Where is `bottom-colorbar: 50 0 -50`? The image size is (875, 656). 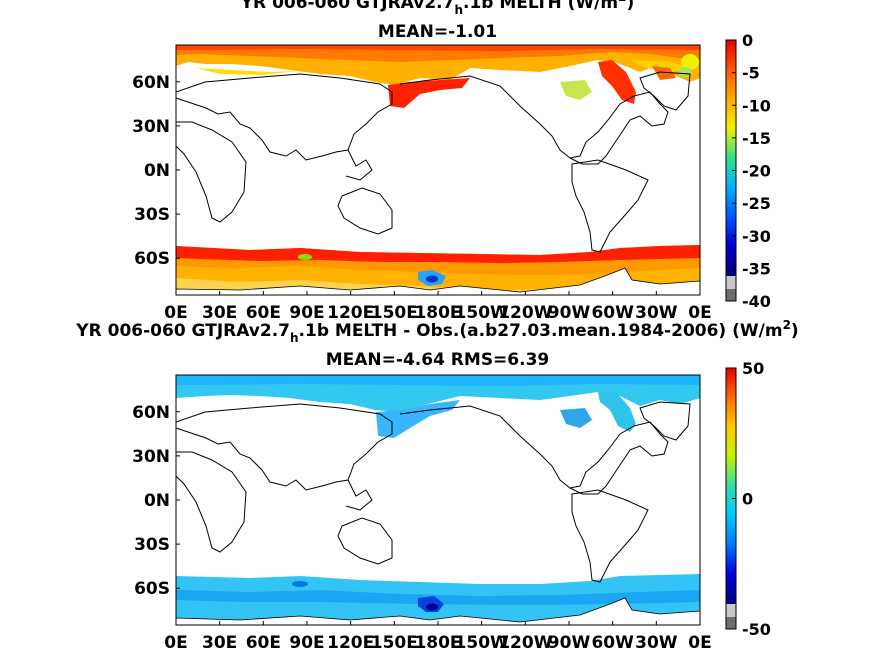
bottom-colorbar: 50 0 -50 is located at coordinates (748, 499).